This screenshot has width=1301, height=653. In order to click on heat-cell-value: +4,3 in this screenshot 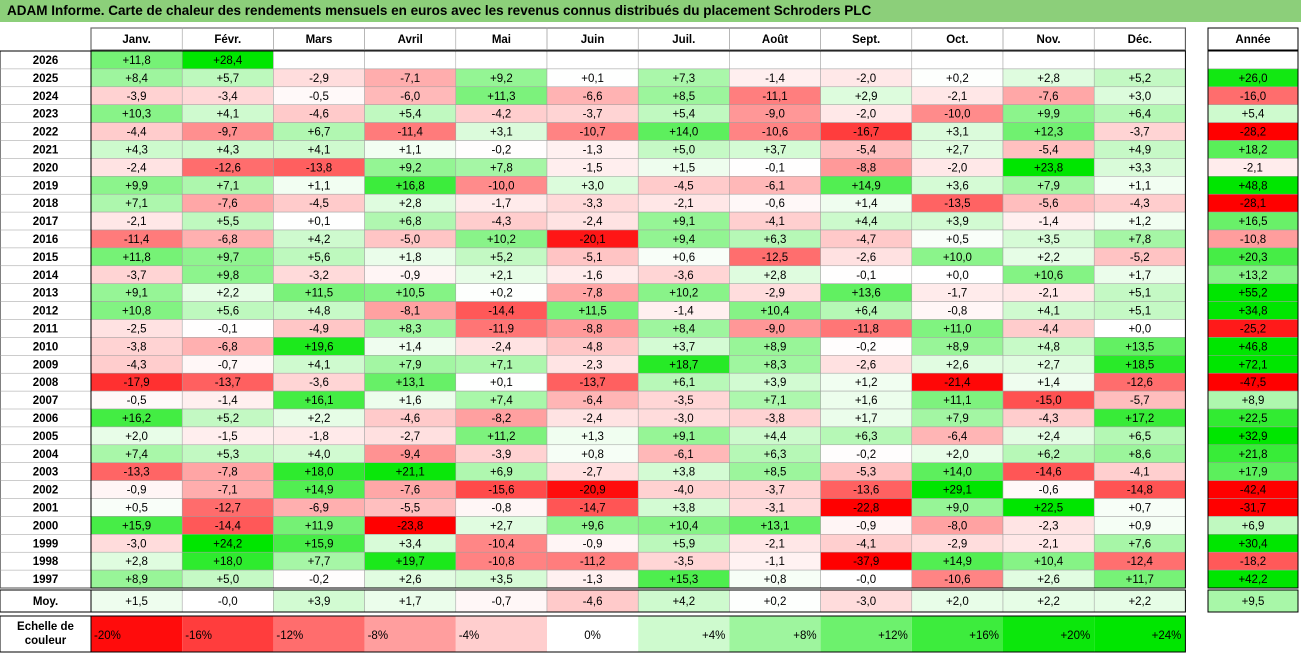, I will do `click(136, 151)`.